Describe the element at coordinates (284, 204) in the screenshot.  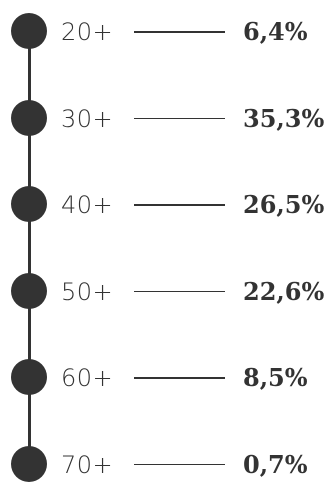
I see `percentage-value: 26,5%` at that location.